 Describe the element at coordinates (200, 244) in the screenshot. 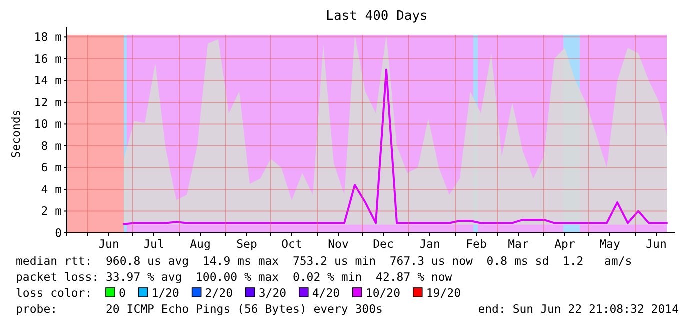

I see `x-tick-label: Aug` at that location.